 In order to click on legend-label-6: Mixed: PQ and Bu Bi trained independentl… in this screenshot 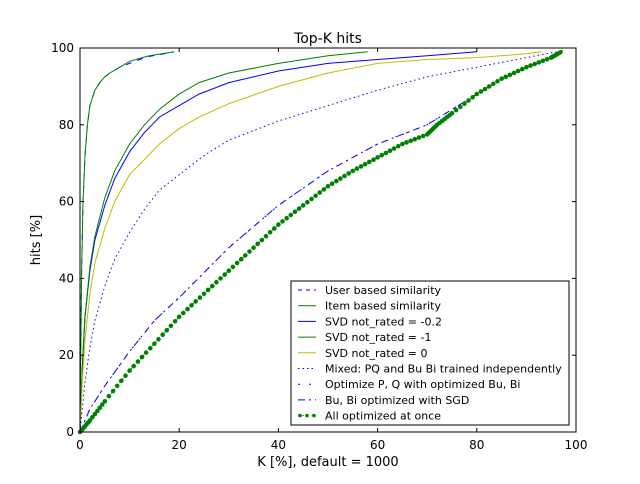, I will do `click(443, 369)`.